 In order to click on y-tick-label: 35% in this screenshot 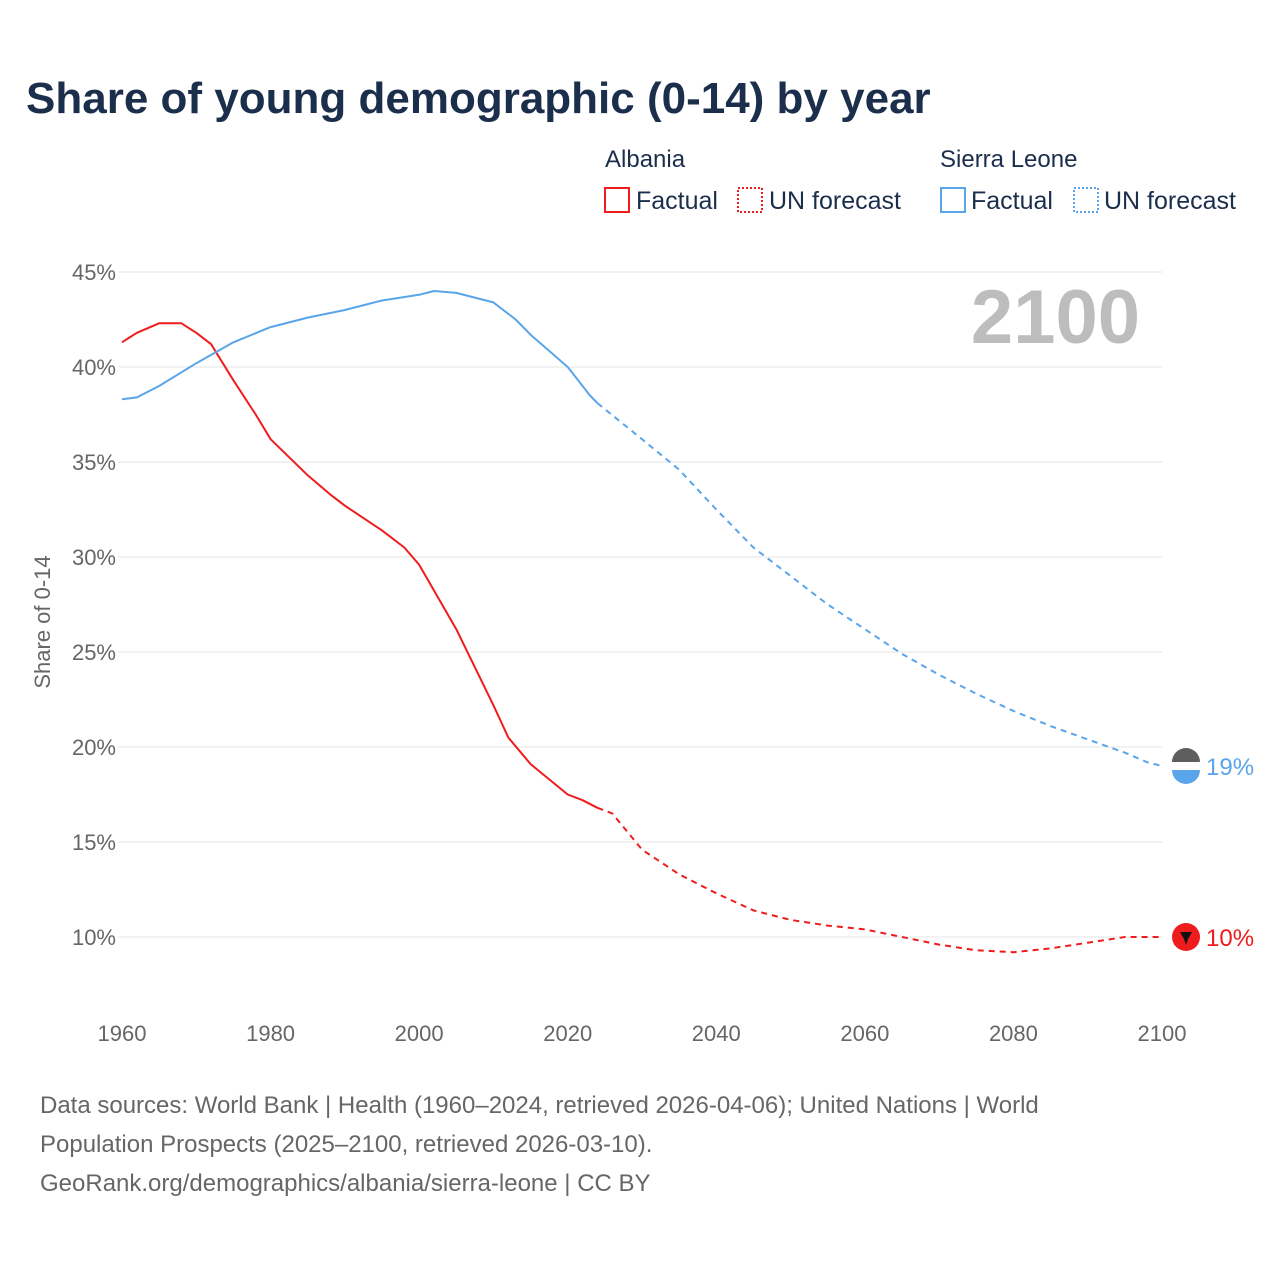, I will do `click(94, 462)`.